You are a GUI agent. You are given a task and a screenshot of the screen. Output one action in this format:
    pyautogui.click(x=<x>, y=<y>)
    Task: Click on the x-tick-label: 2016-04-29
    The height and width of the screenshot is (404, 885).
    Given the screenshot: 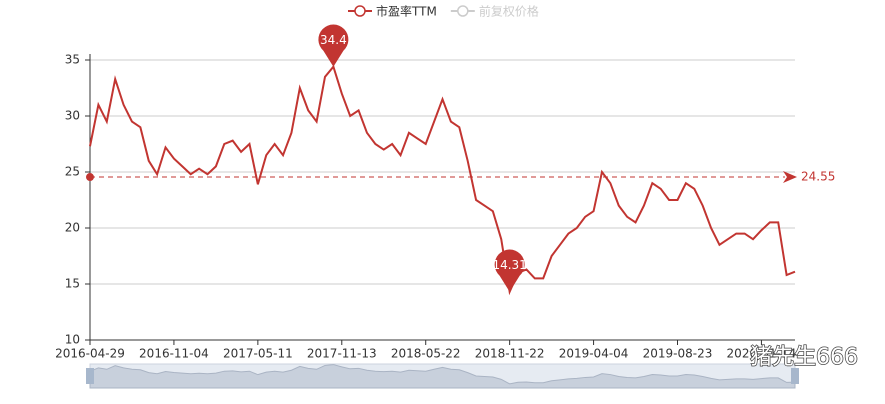 What is the action you would take?
    pyautogui.click(x=90, y=354)
    